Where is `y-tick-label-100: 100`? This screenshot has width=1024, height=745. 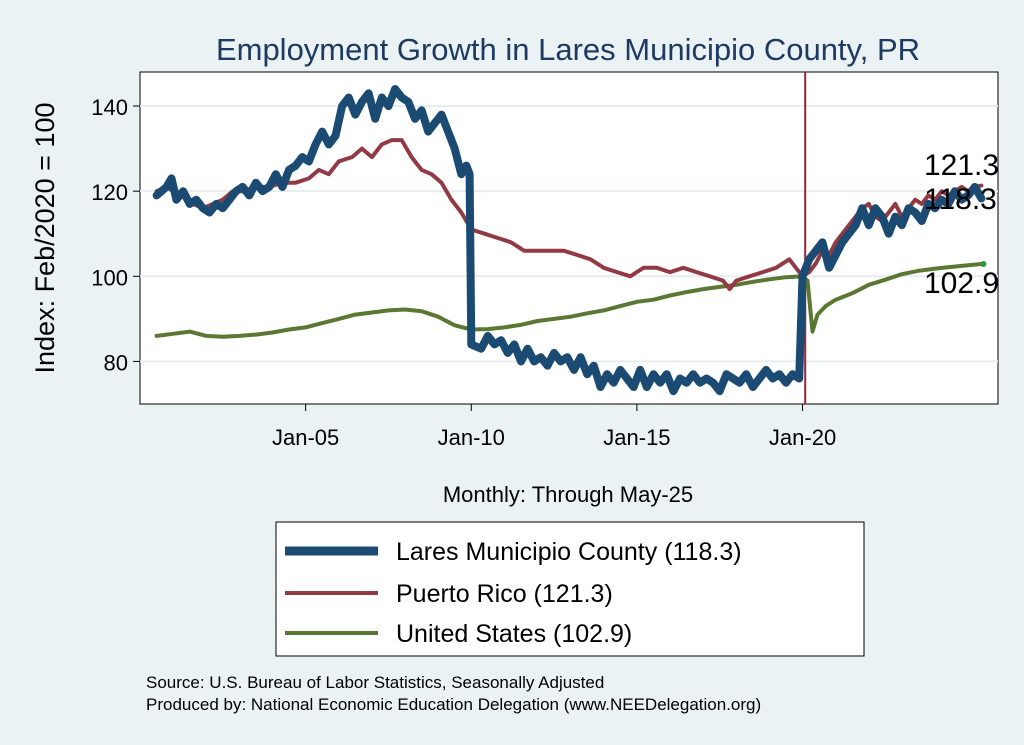
y-tick-label-100: 100 is located at coordinates (109, 277).